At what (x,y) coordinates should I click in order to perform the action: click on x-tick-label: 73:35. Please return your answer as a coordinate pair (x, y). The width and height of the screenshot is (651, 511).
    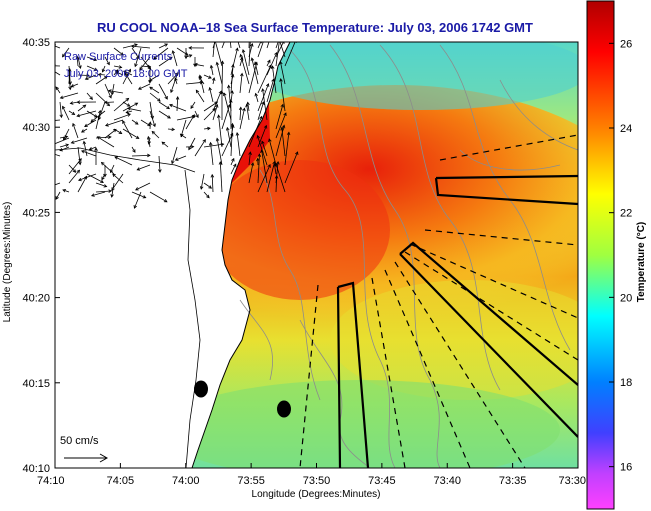
    Looking at the image, I should click on (513, 481).